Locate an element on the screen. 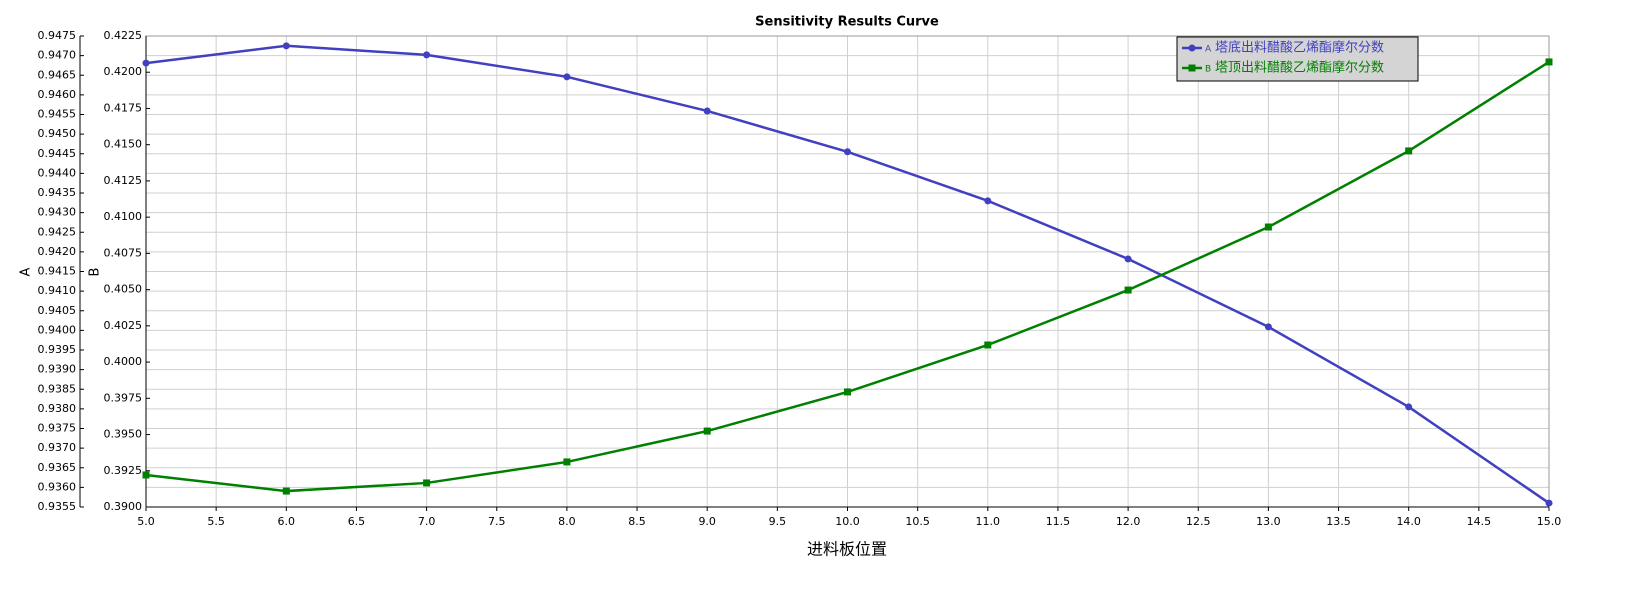 Image resolution: width=1644 pixels, height=595 pixels. y-tick-label: 0.9420 is located at coordinates (57, 251).